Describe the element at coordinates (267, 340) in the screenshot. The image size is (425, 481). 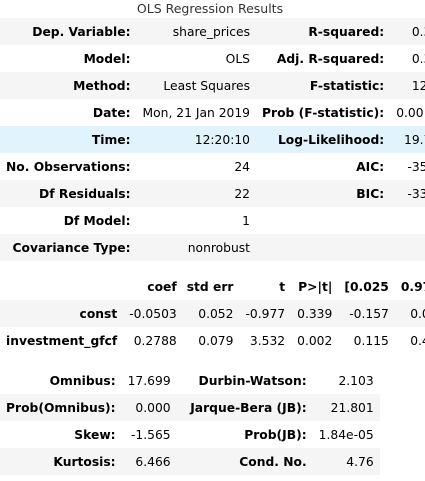
I see `cell: 3.532` at that location.